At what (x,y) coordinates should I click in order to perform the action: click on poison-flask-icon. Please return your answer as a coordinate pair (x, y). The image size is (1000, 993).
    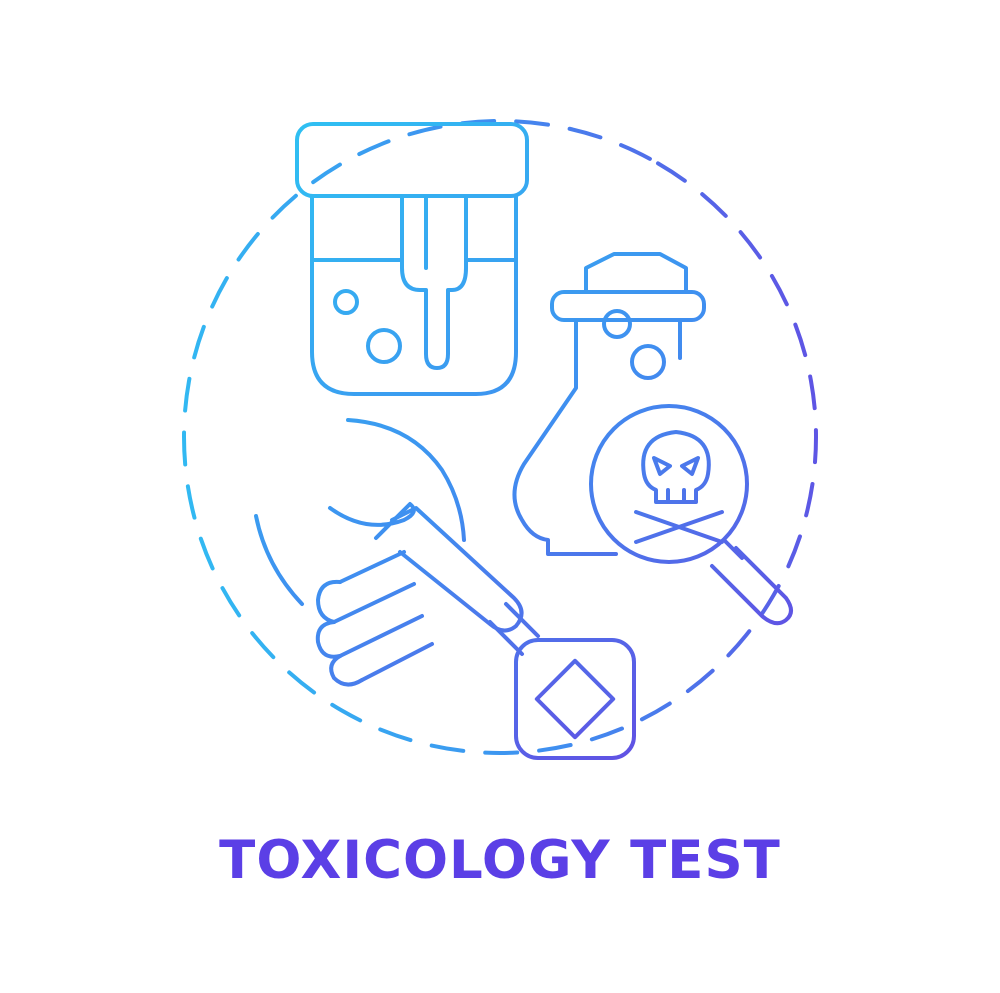
    Looking at the image, I should click on (609, 404).